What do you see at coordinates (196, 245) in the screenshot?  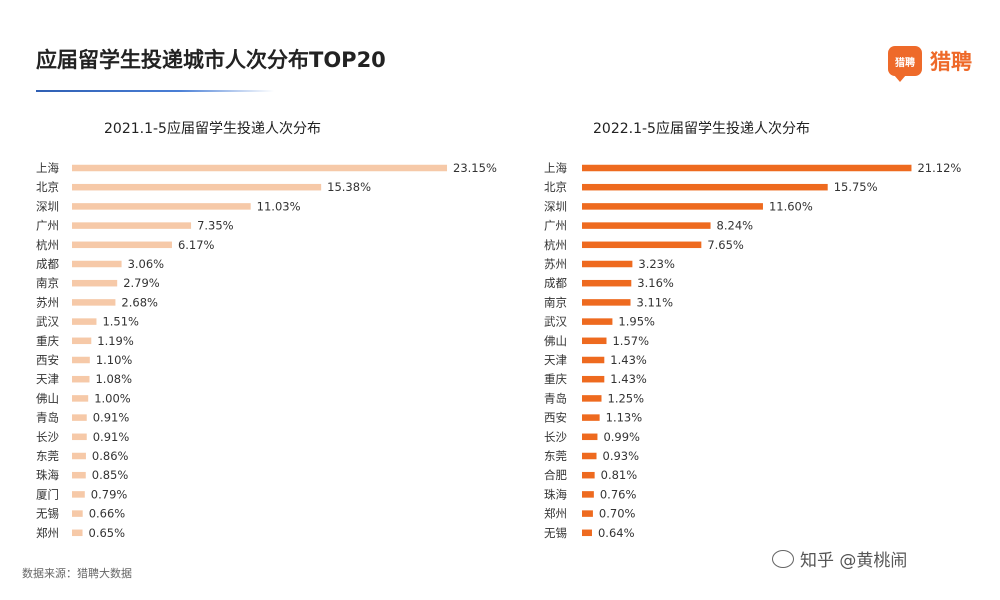 I see `value-label: 6.17%` at bounding box center [196, 245].